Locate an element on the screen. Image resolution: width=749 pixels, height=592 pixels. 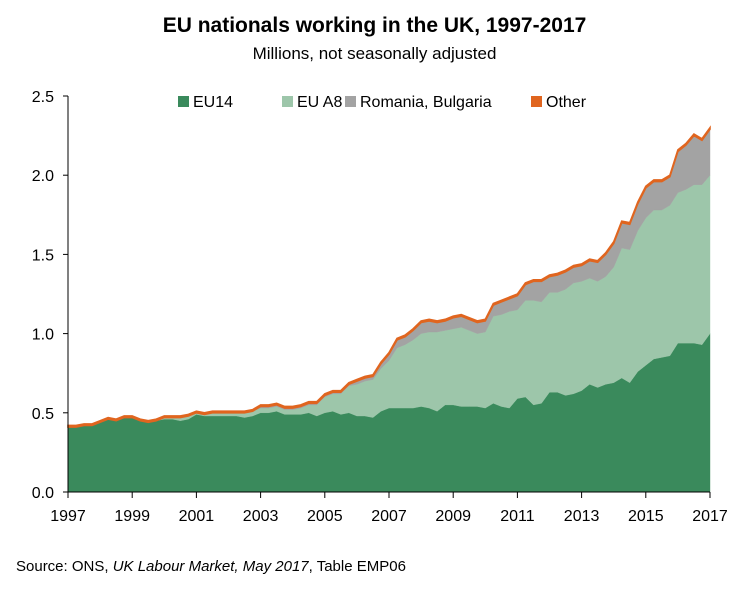
y-tick-label: 1.0 is located at coordinates (43, 335).